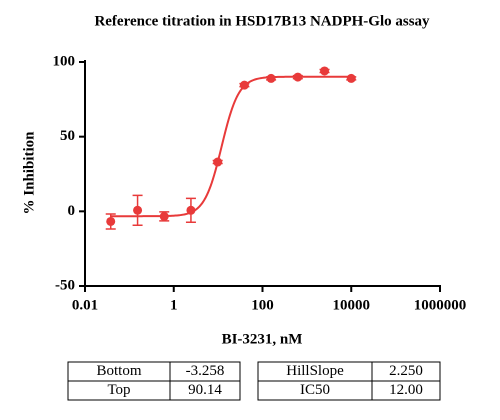  I want to click on fit-param-name: Bottom, so click(118, 371).